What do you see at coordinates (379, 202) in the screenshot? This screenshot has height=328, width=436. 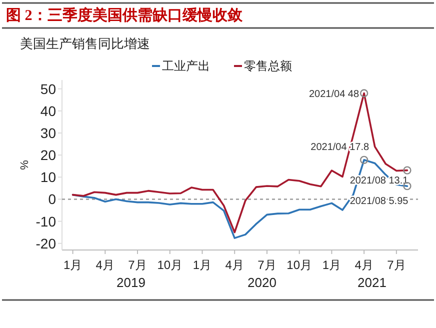 I see `annotation: 2021/08 5.95` at bounding box center [379, 202].